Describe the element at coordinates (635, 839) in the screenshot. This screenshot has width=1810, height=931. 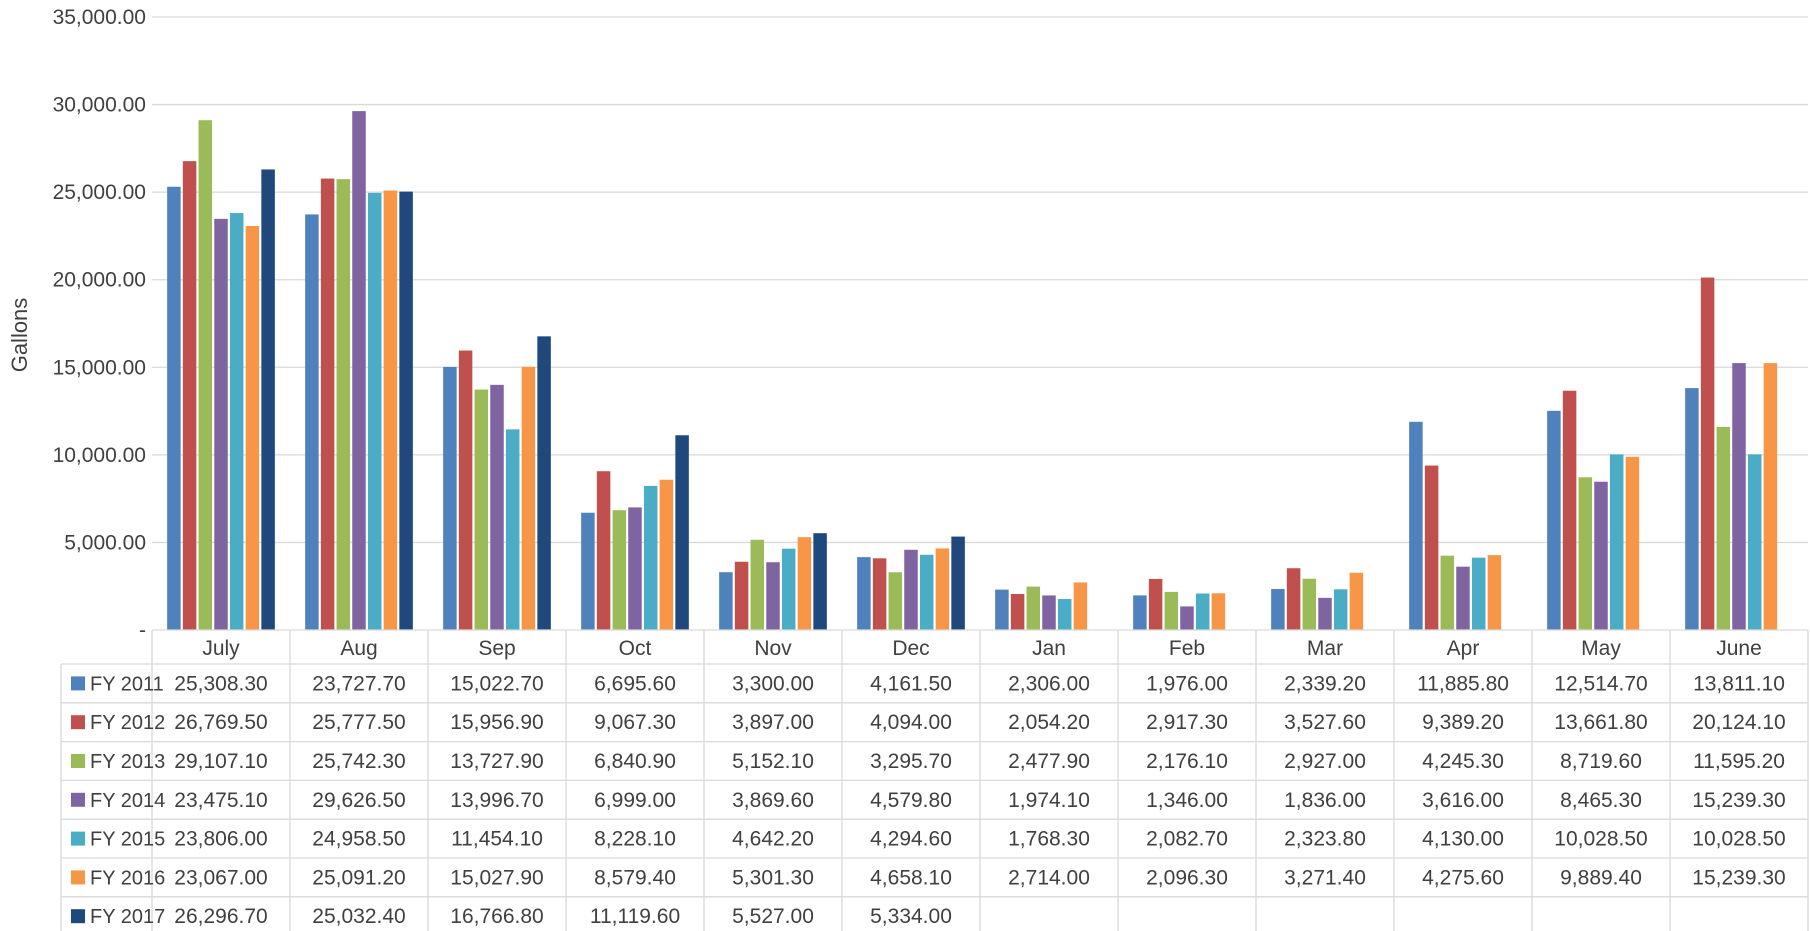
I see `table-cell: 8,228.10` at that location.